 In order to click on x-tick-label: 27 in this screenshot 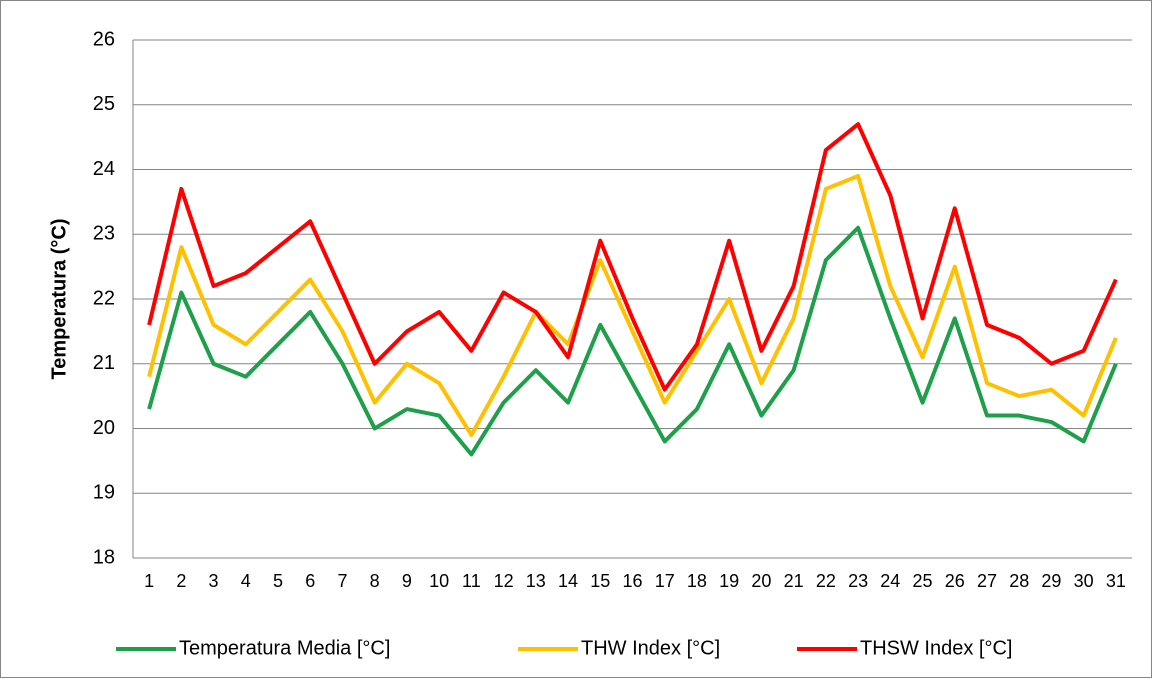, I will do `click(987, 581)`.